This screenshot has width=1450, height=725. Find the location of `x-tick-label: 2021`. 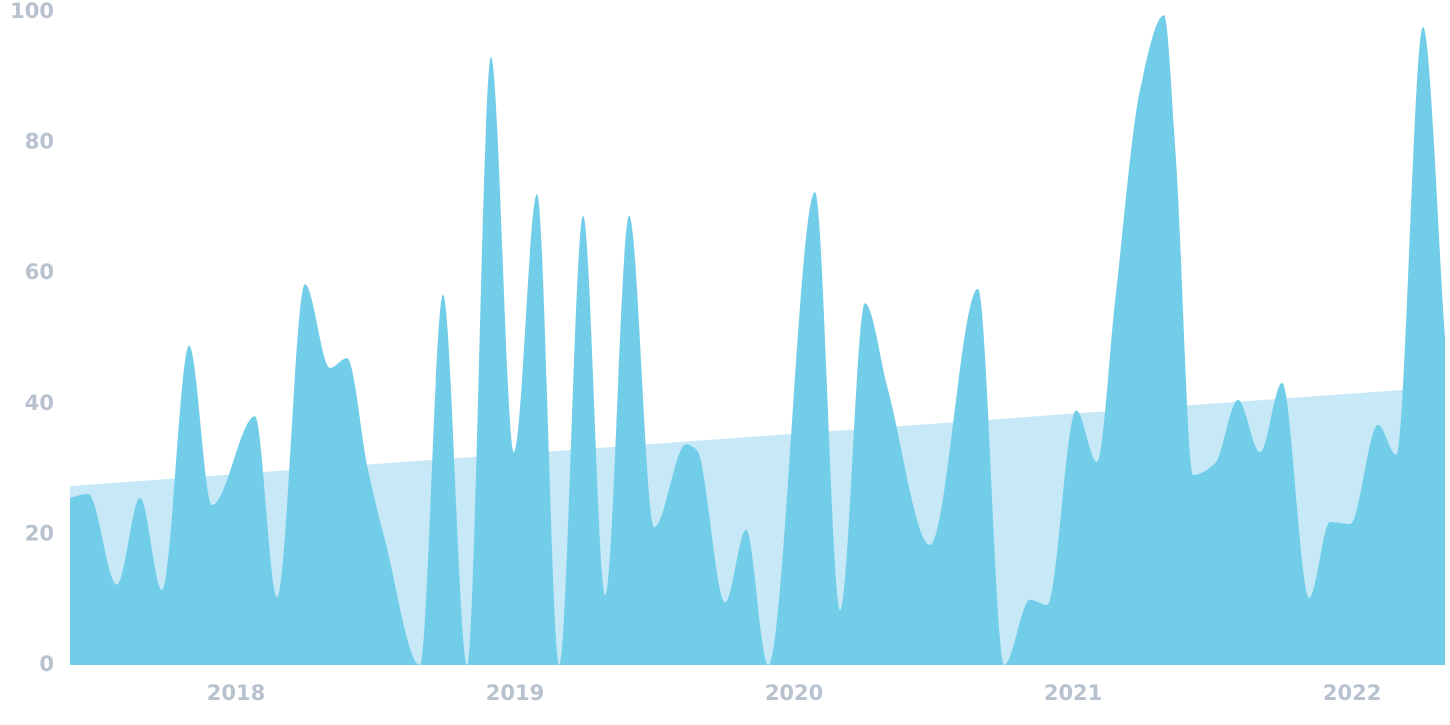

x-tick-label: 2021 is located at coordinates (1073, 693).